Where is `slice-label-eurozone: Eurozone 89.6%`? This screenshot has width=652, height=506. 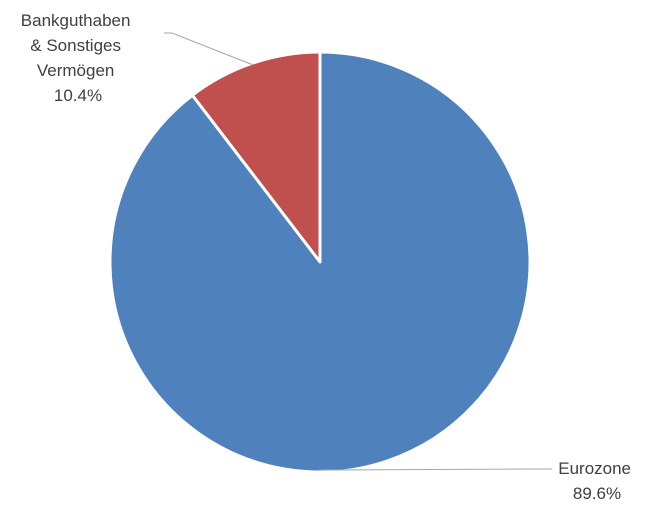
slice-label-eurozone: Eurozone 89.6% is located at coordinates (597, 481).